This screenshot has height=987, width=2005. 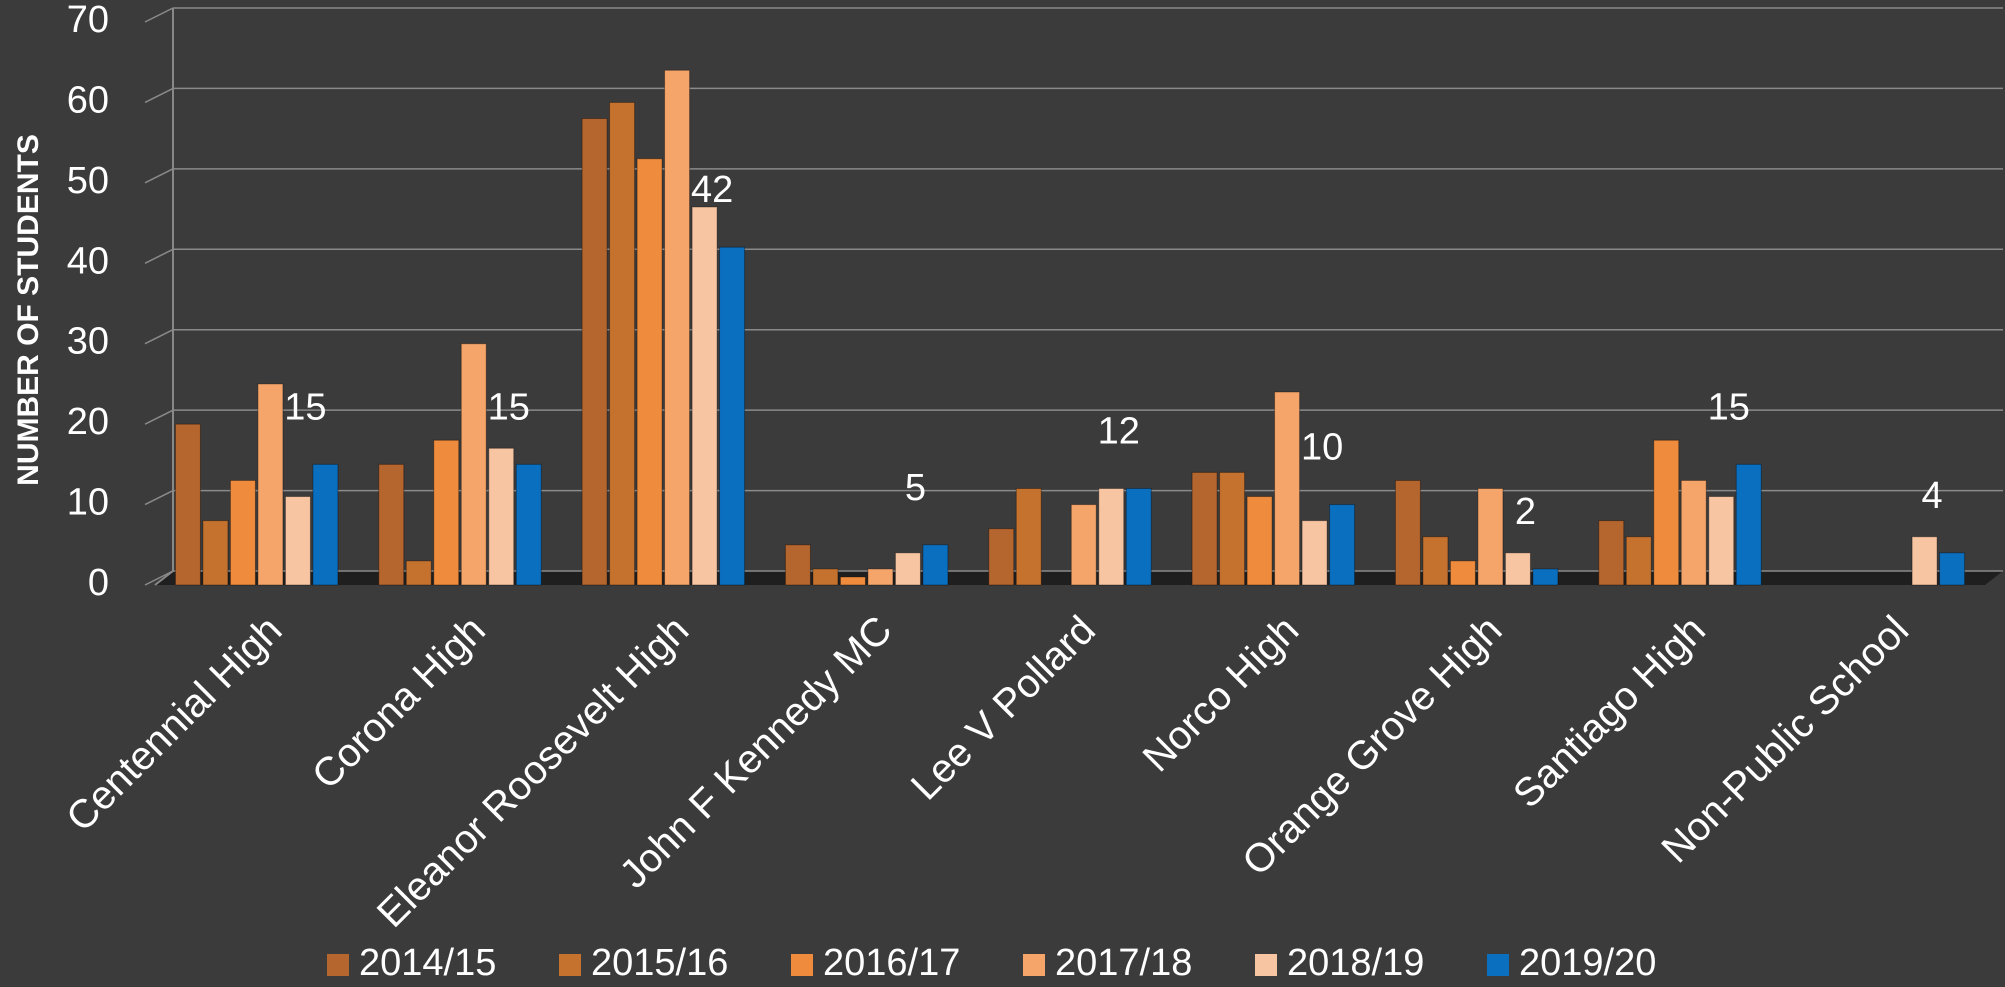 I want to click on y-tick-label: 70, so click(x=88, y=20).